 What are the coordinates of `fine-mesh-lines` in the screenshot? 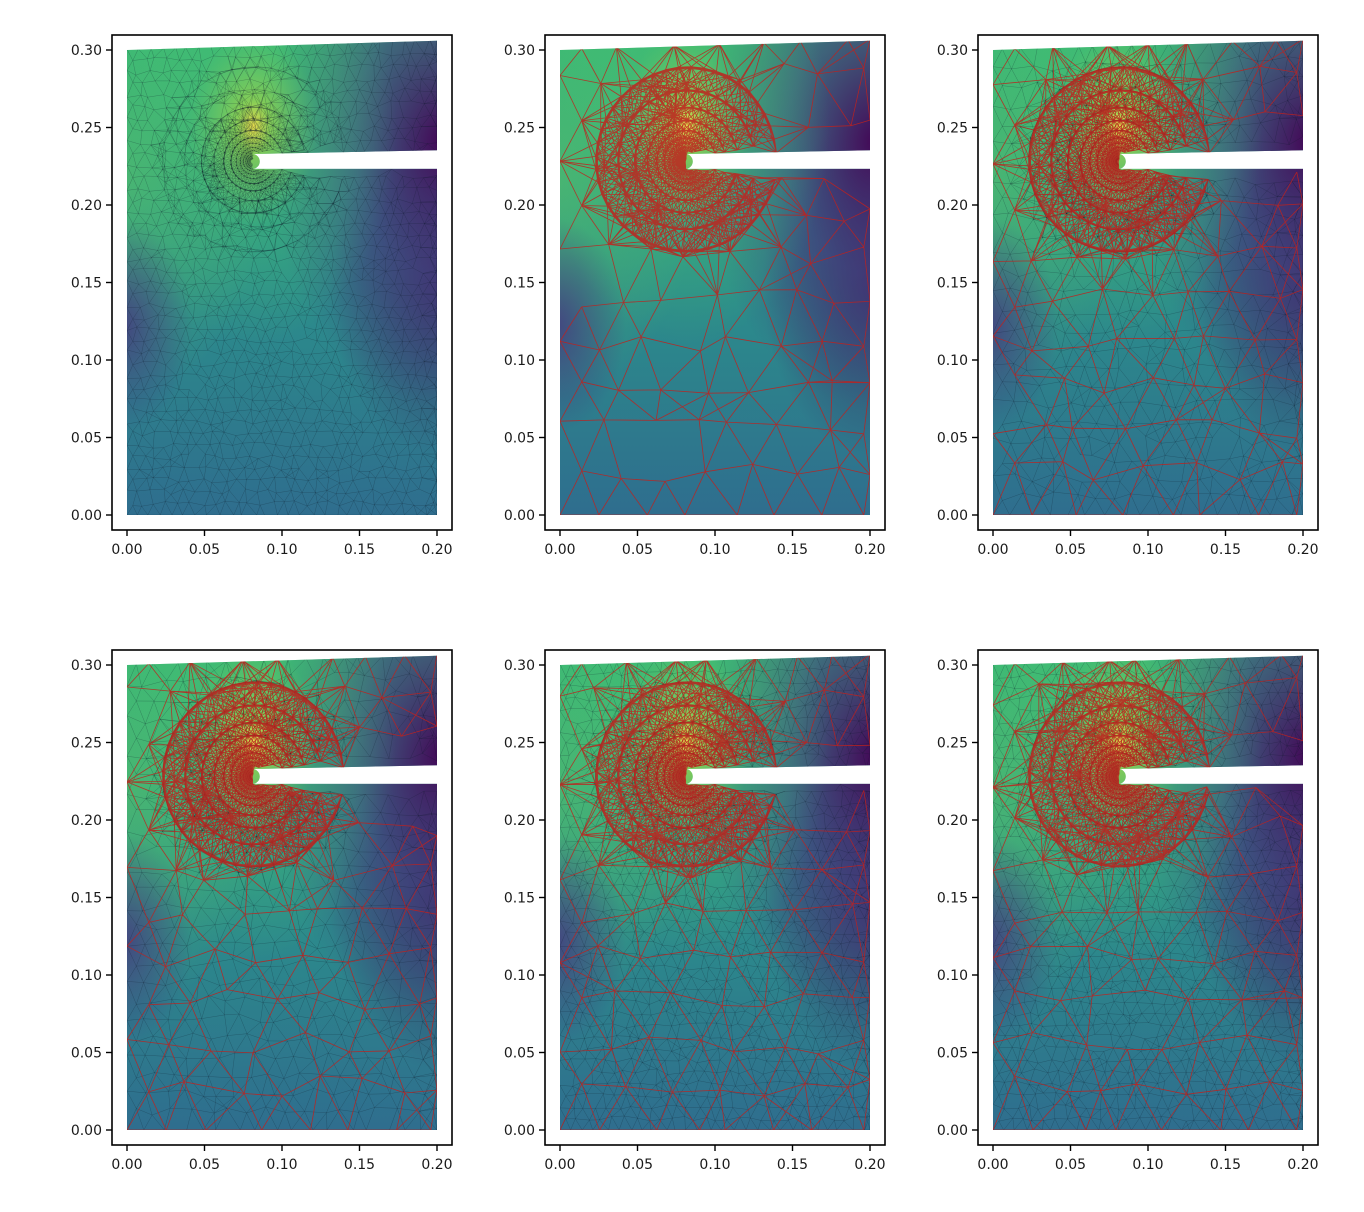 It's located at (282, 277).